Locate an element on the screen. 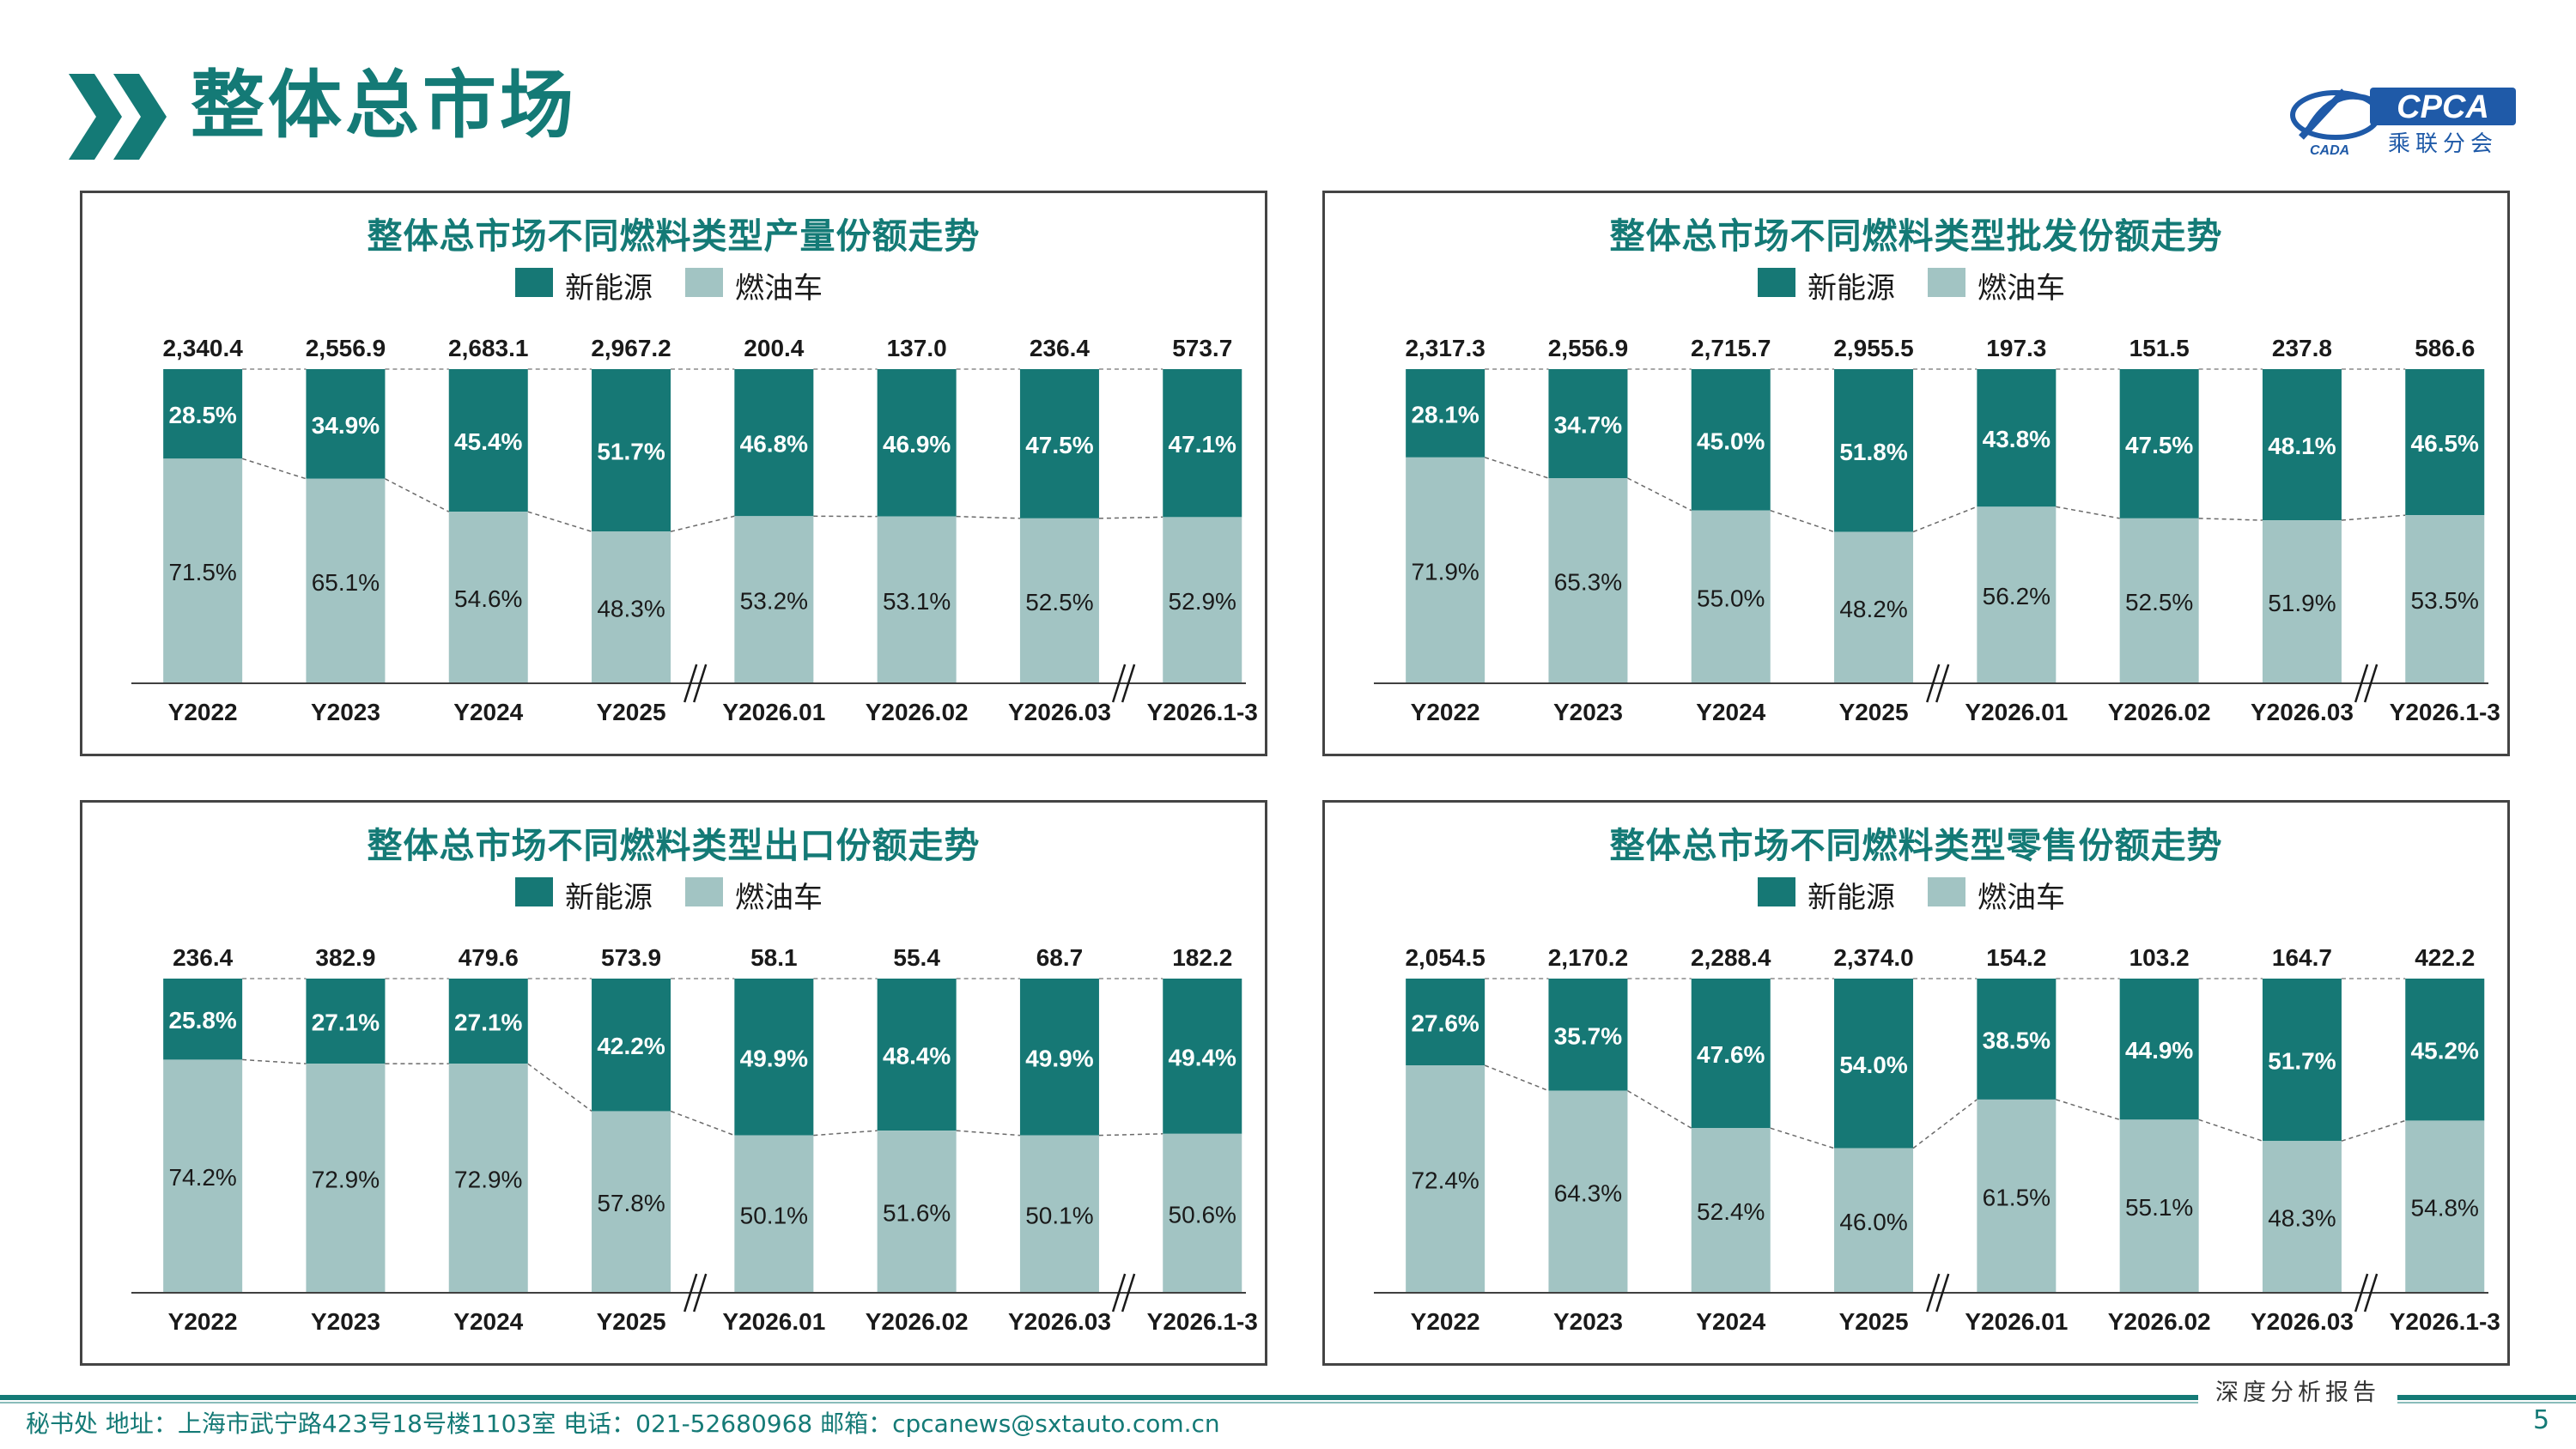 This screenshot has width=2576, height=1449. data-label-ice: 55.1% is located at coordinates (2159, 1207).